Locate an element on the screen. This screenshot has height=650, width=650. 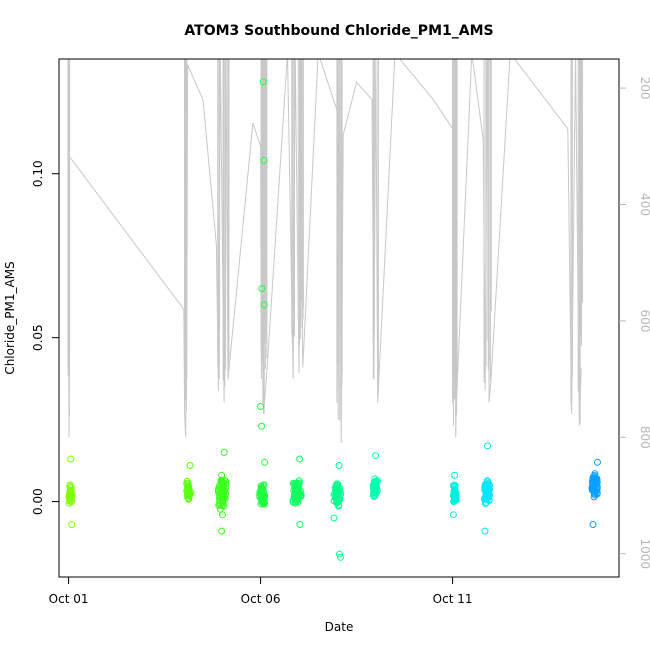
y2-axis: 200 400 600 800 1000 is located at coordinates (634, 323).